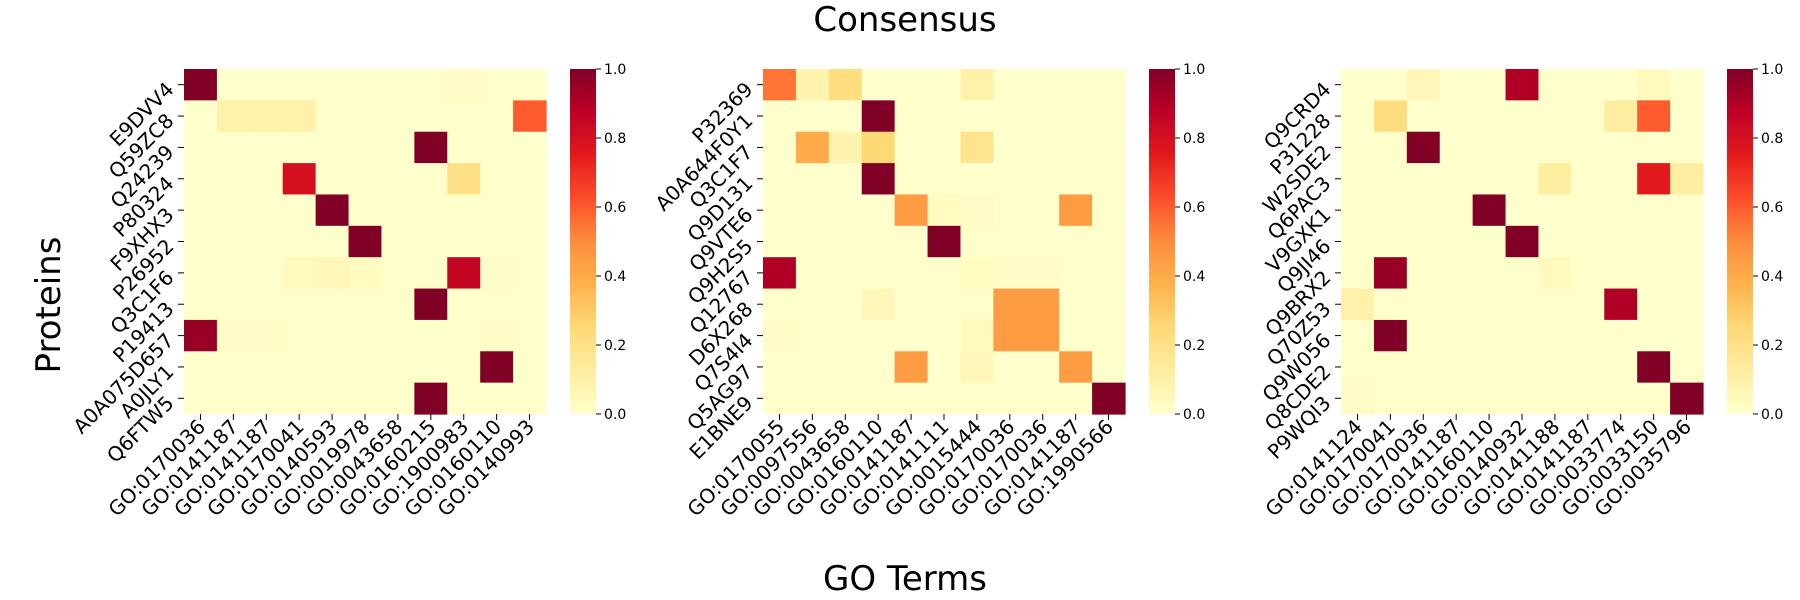  I want to click on colorbar-tick-label: 0.8, so click(1194, 139).